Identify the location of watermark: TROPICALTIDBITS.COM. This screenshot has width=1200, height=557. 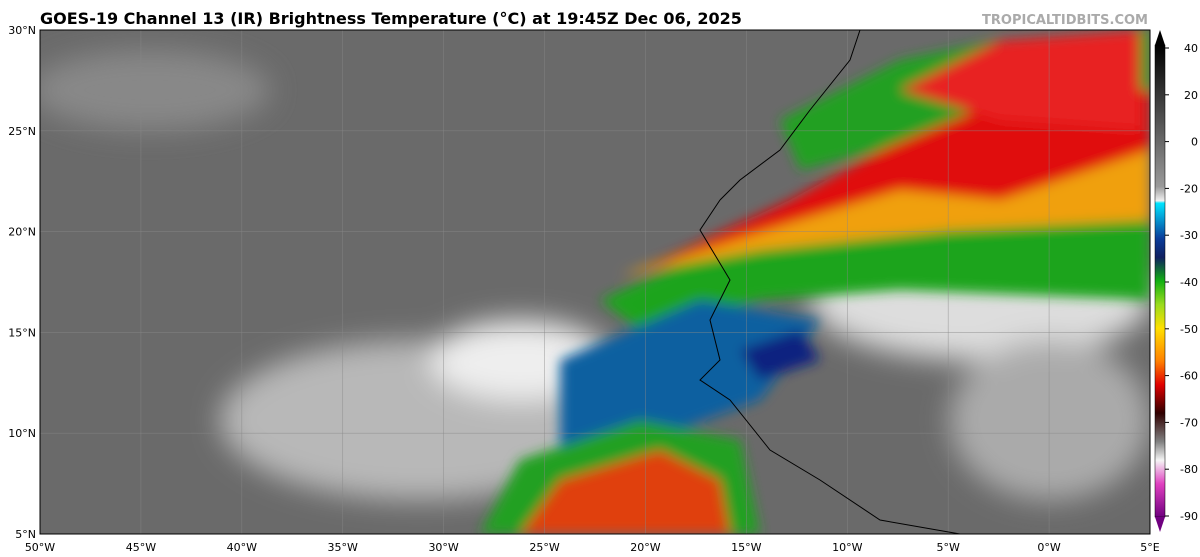
(1065, 20).